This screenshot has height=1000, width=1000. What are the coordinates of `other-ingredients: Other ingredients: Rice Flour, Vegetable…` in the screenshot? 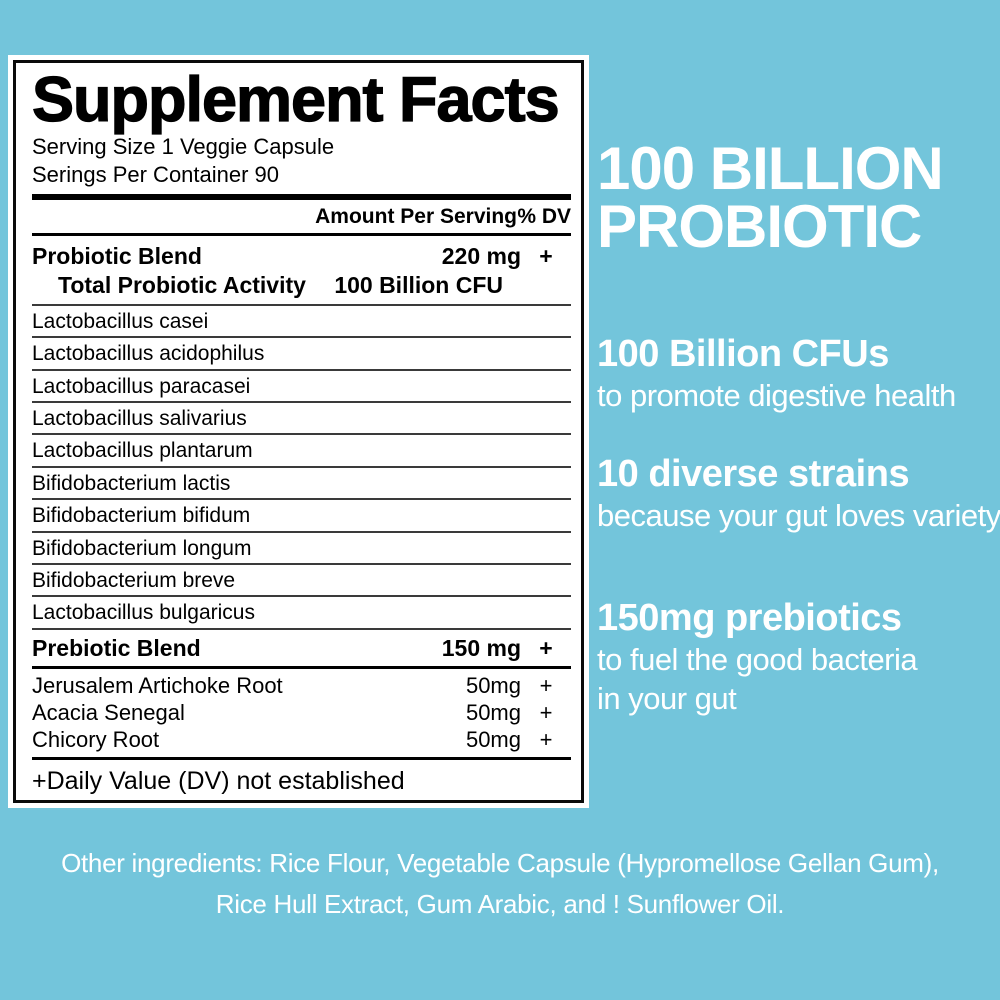 It's located at (500, 884).